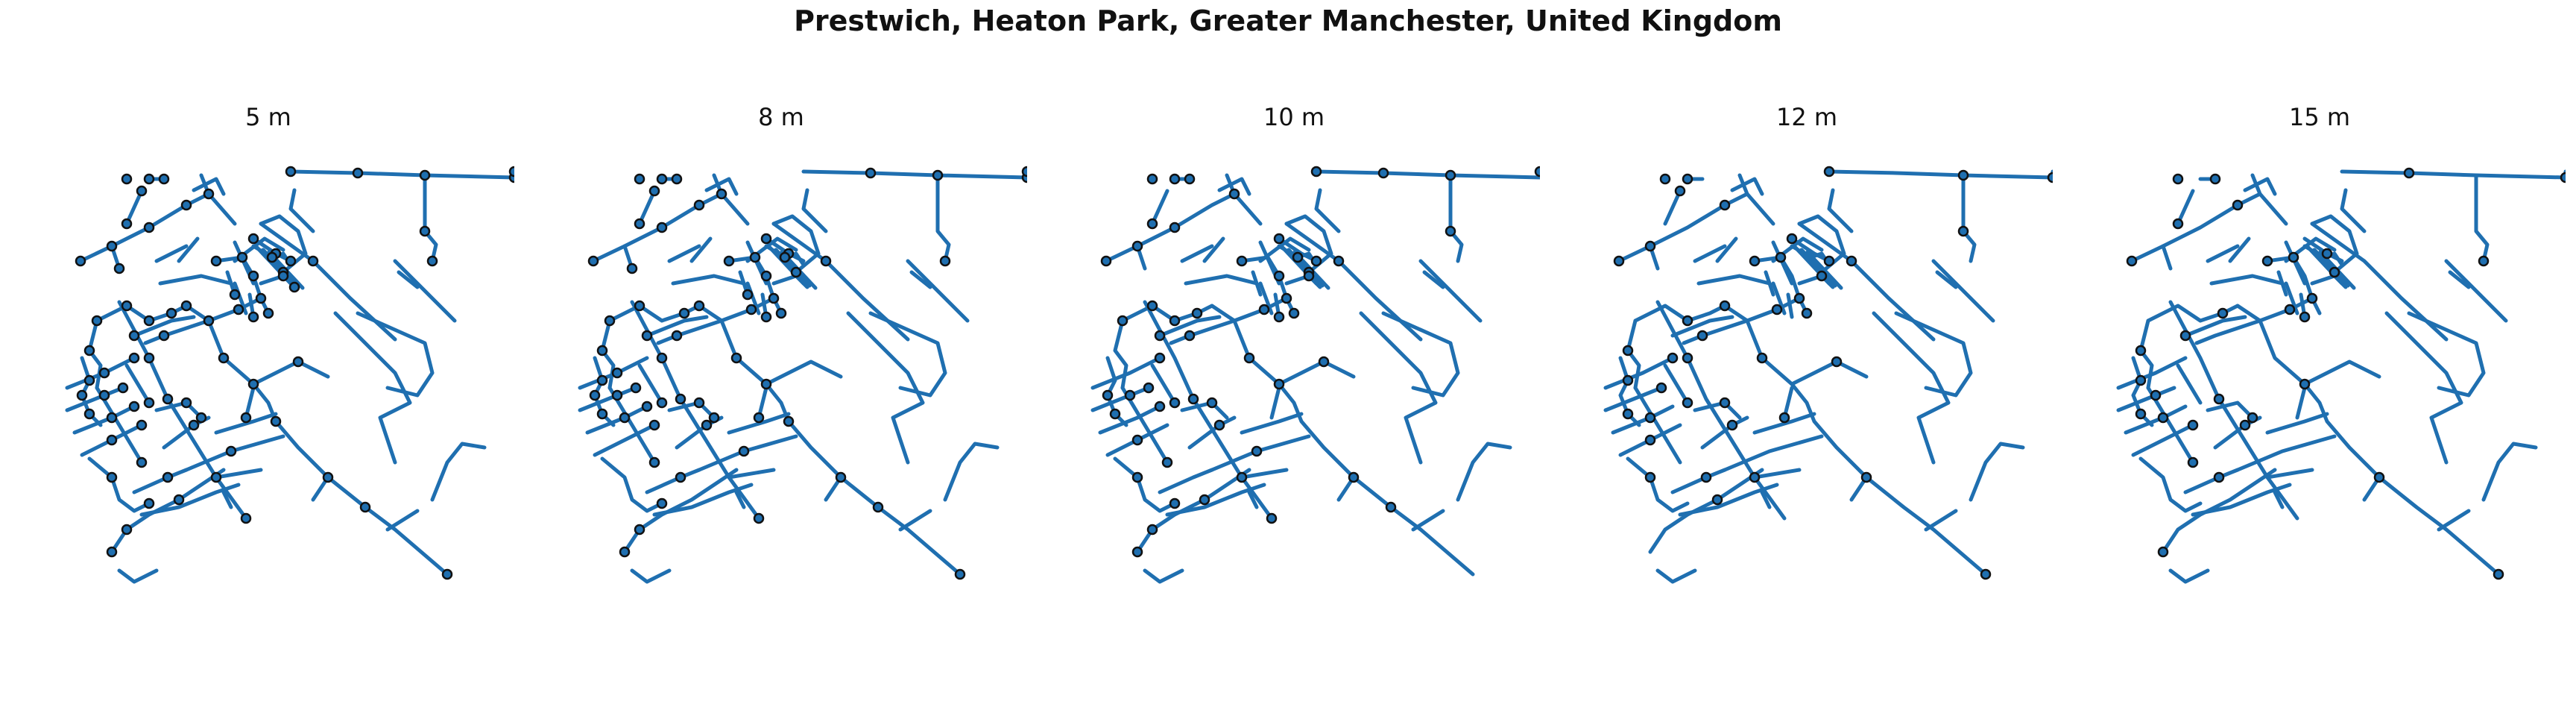  Describe the element at coordinates (268, 365) in the screenshot. I see `map-panel-5m: 5 m` at that location.